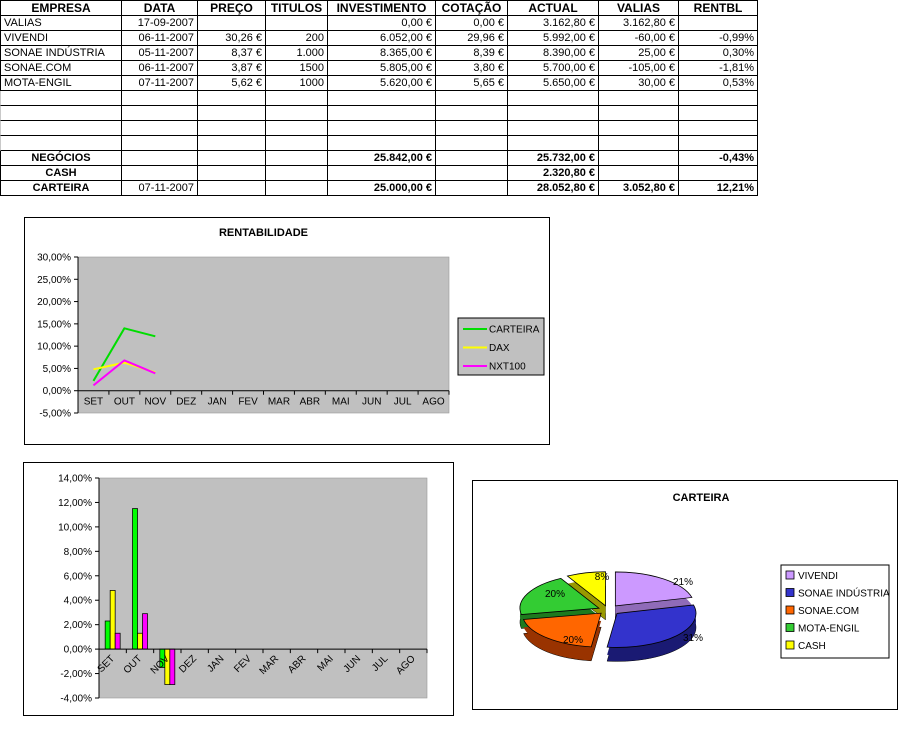 The height and width of the screenshot is (733, 907). Describe the element at coordinates (160, 83) in the screenshot. I see `table-cell: 07-11-2007` at that location.